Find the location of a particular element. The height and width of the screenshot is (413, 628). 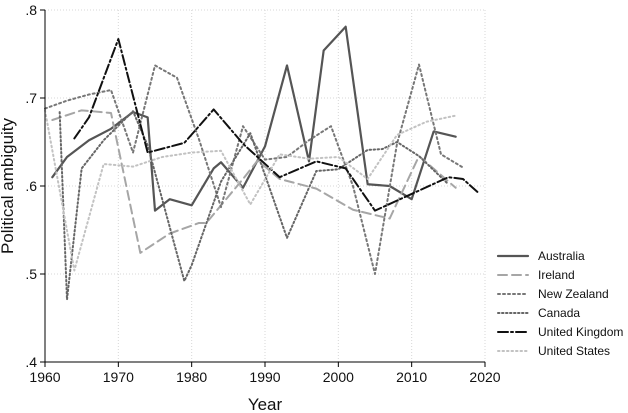

legend-label-new-zealand: New Zealand is located at coordinates (573, 294).